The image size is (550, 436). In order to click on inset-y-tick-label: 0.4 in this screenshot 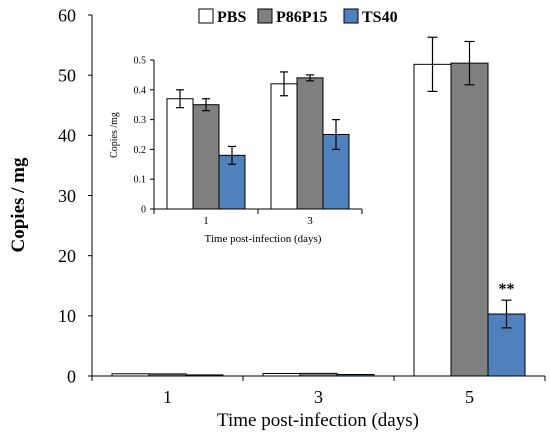, I will do `click(140, 90)`.